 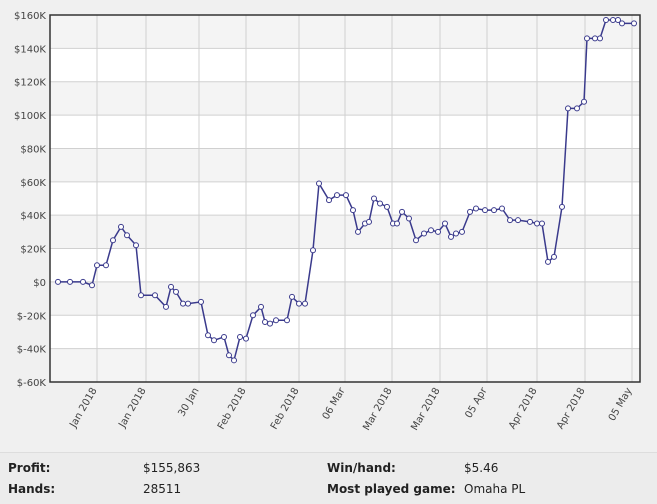 I want to click on y-tick-label: $60K, so click(x=33, y=183).